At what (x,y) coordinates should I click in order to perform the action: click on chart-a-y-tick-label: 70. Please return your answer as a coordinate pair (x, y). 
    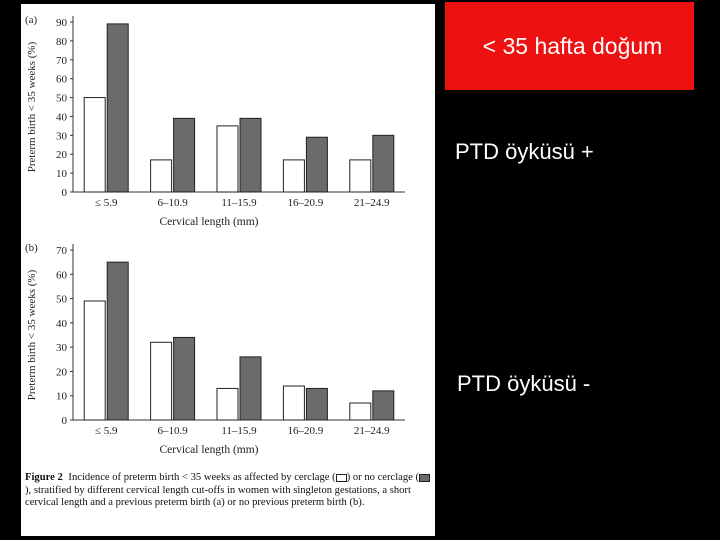
    Looking at the image, I should click on (62, 61).